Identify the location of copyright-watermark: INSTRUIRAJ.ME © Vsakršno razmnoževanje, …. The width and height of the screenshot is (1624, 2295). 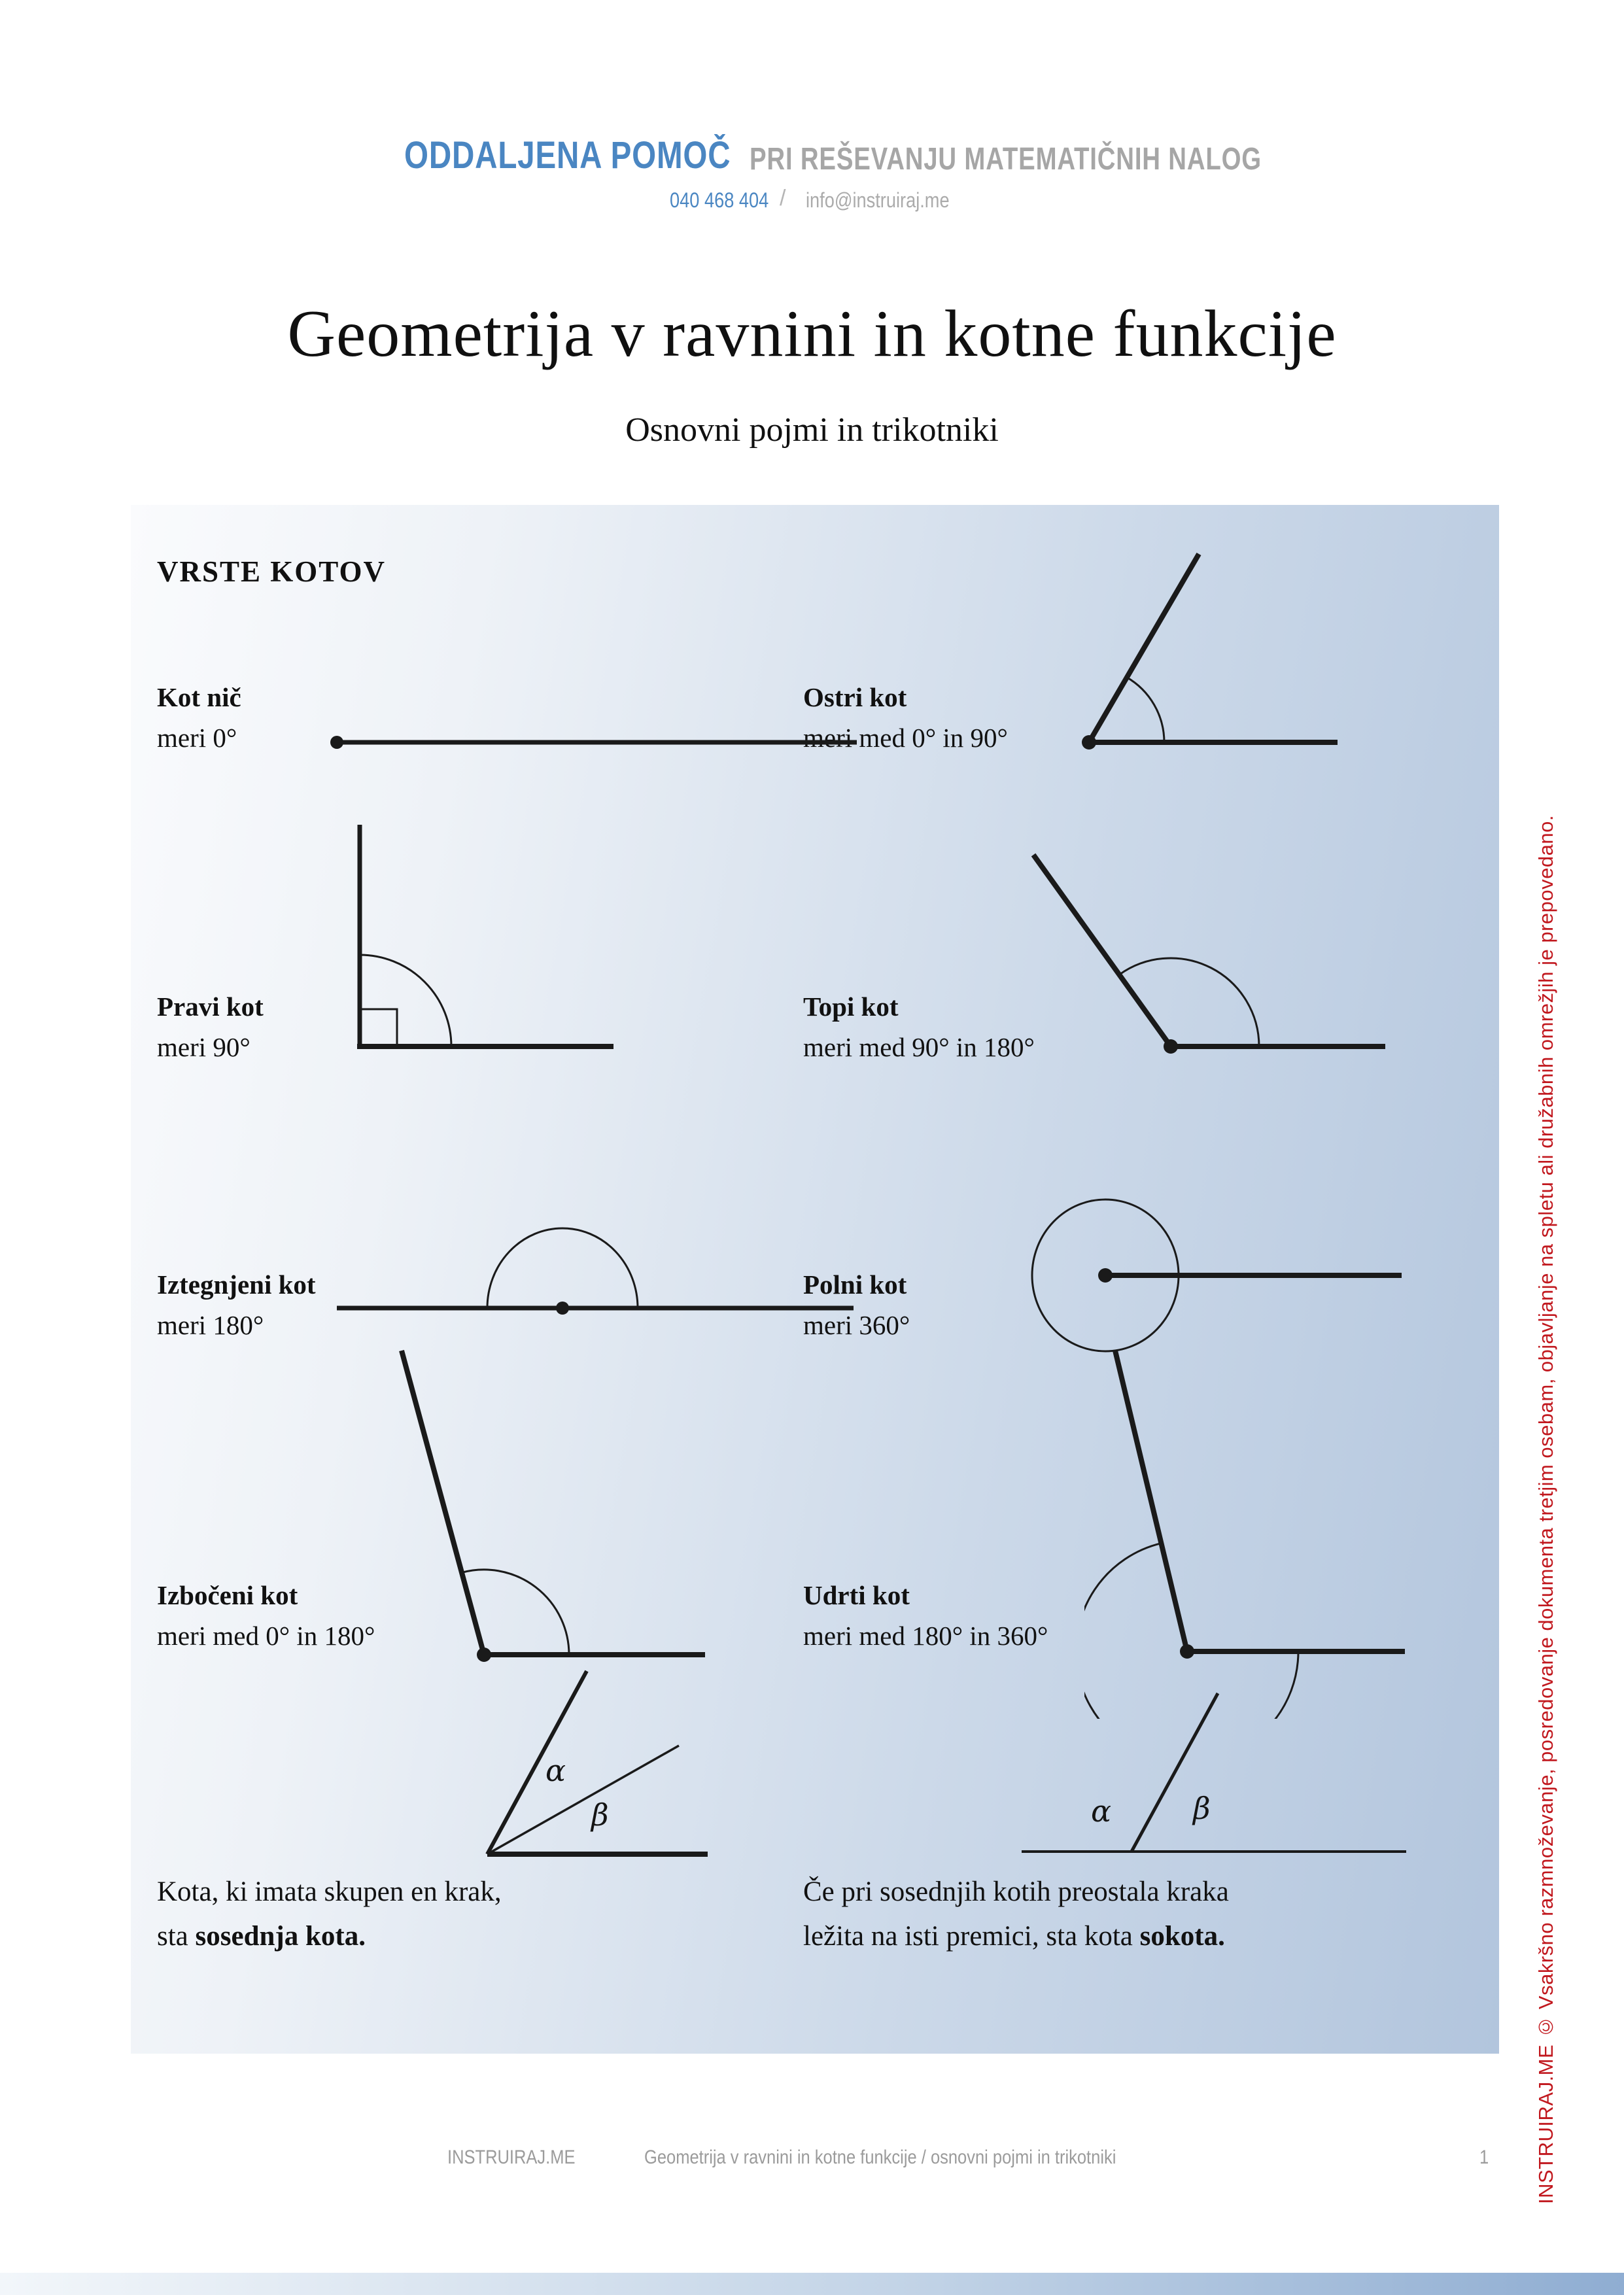
(1546, 1510).